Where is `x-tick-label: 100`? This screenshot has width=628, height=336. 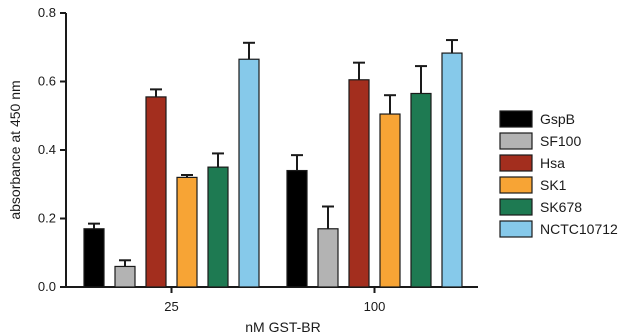 x-tick-label: 100 is located at coordinates (375, 306).